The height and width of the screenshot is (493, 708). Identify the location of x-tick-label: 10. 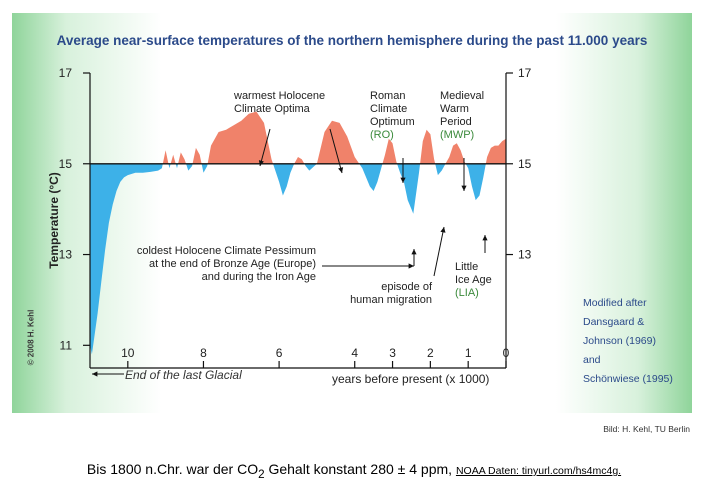
(128, 353).